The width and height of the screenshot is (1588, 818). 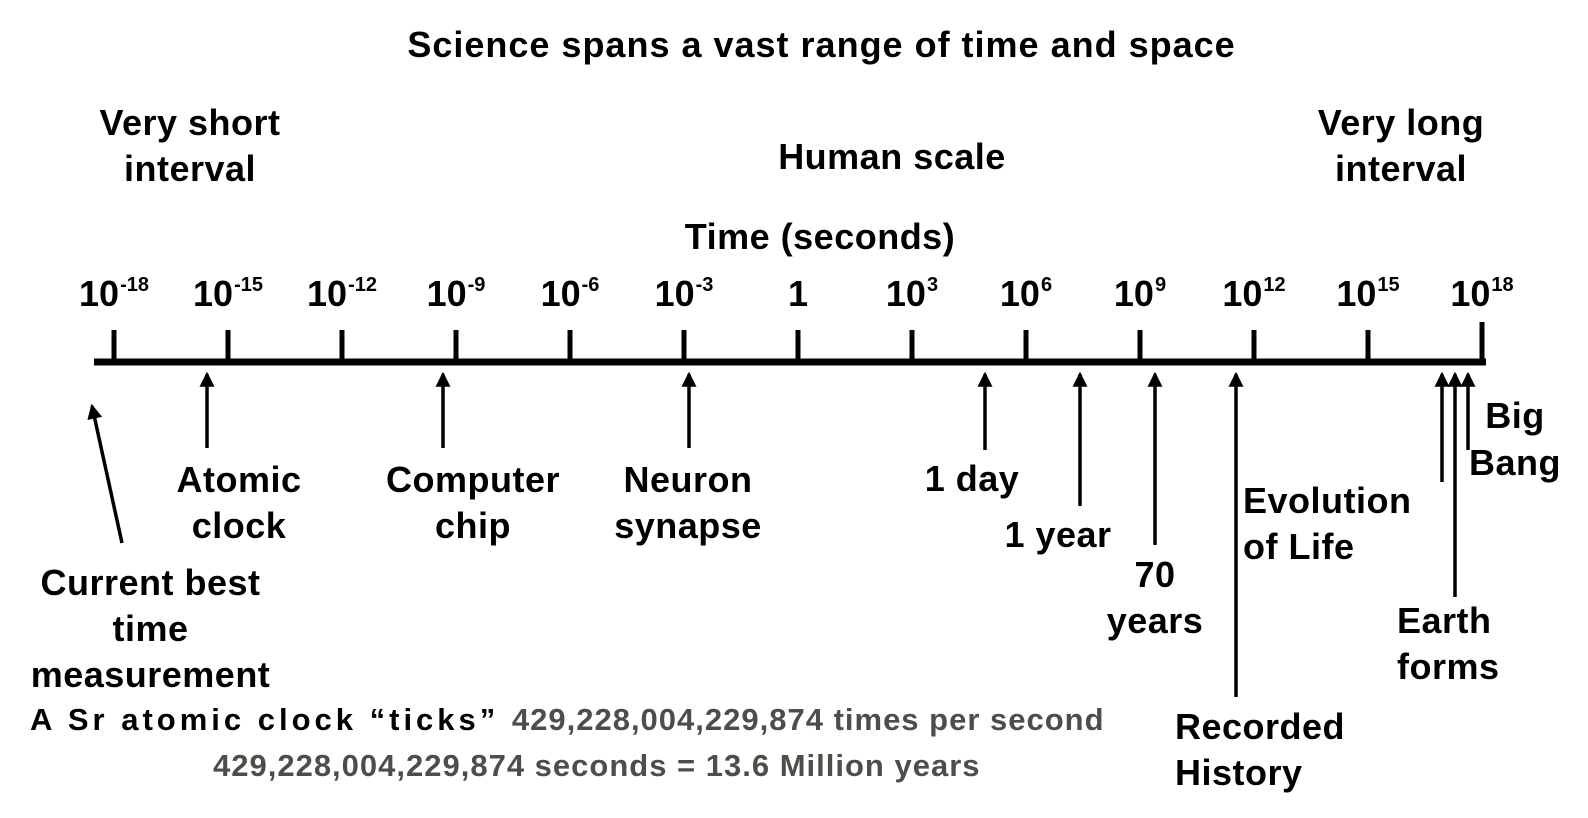 I want to click on very-short-interval-label: Very short interval, so click(x=190, y=145).